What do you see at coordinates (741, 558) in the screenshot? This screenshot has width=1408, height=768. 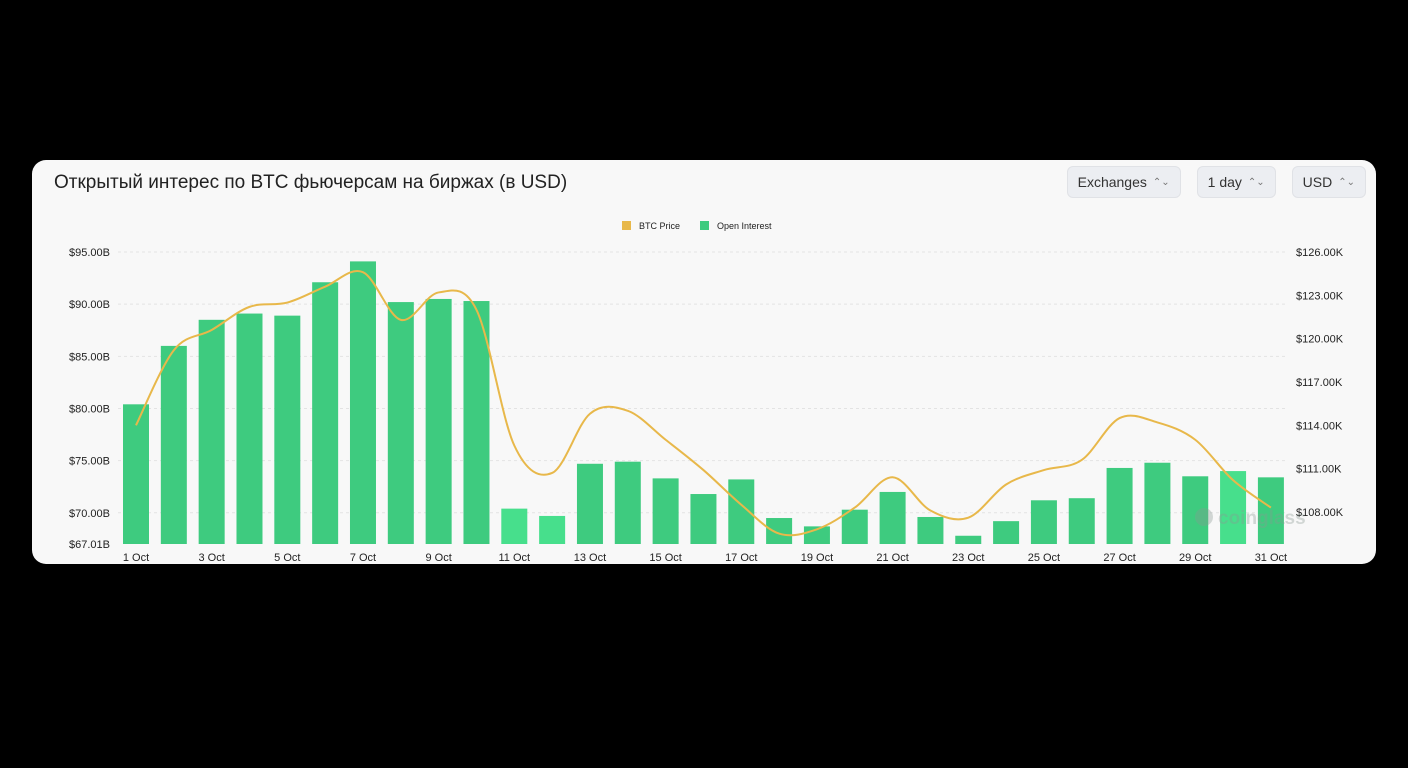 I see `x-axis-tick: 17 Oct` at bounding box center [741, 558].